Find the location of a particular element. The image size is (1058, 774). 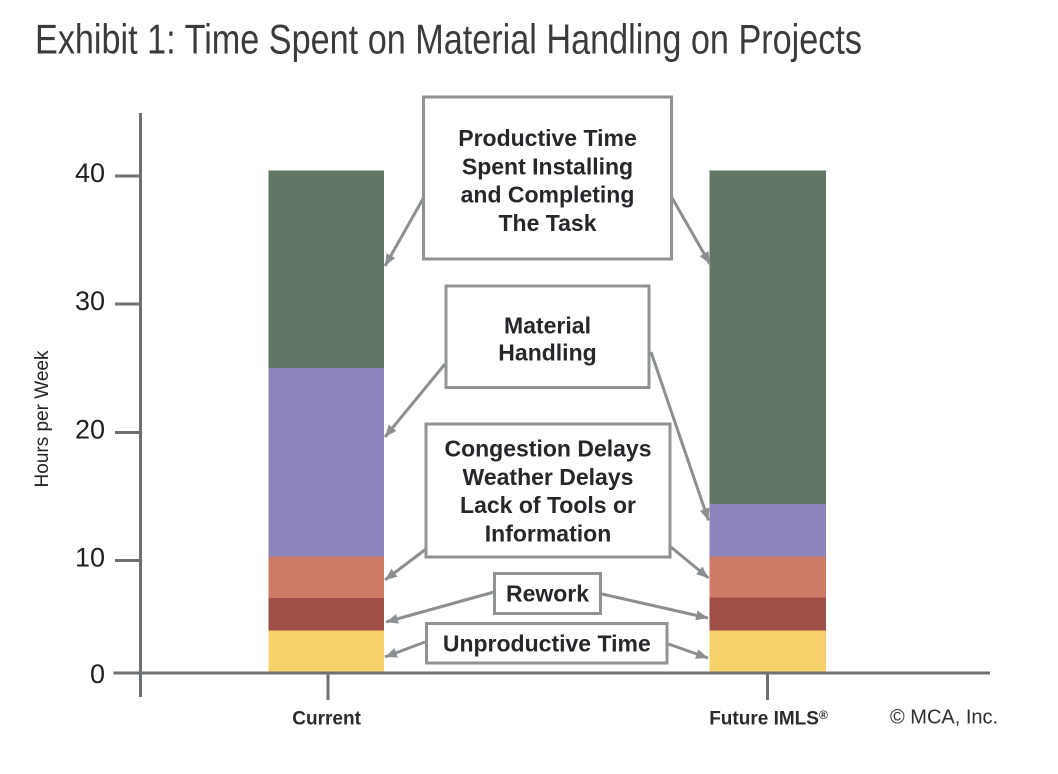

svg-text: Weather Delays is located at coordinates (548, 477).